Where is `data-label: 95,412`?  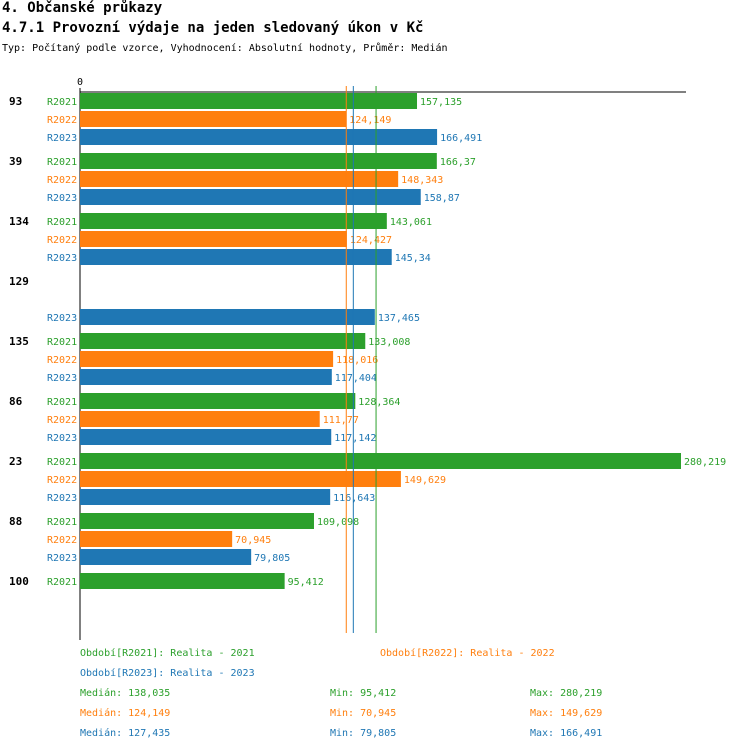 data-label: 95,412 is located at coordinates (306, 582).